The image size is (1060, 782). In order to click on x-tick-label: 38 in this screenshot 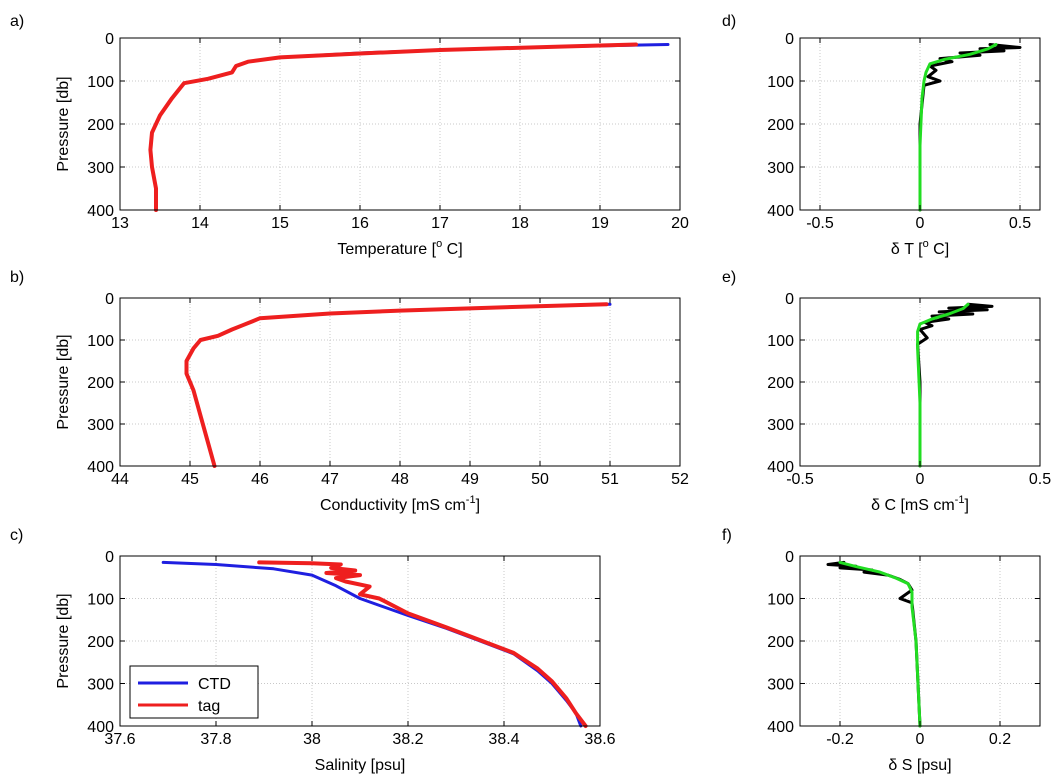, I will do `click(312, 739)`.